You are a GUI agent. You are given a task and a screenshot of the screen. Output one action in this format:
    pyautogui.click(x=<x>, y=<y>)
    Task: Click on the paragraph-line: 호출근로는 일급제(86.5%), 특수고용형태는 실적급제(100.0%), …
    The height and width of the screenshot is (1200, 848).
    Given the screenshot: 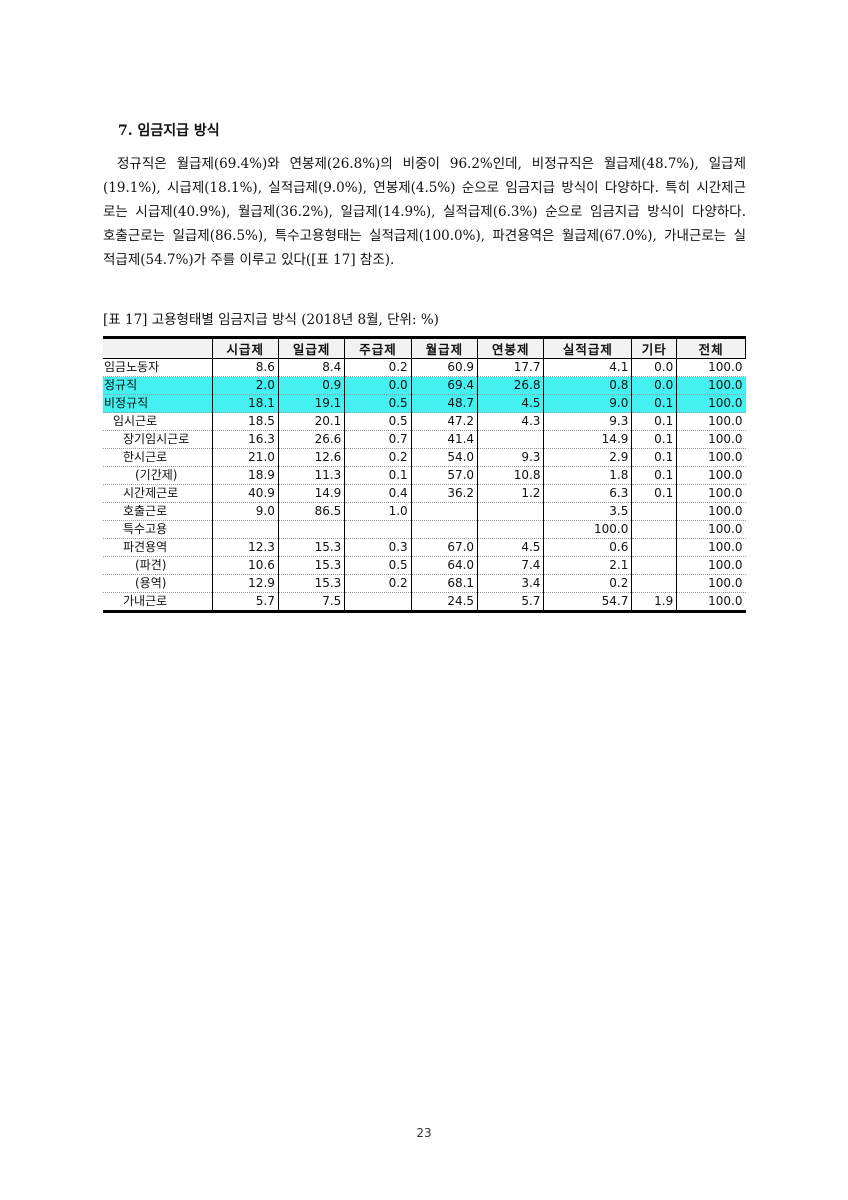 What is the action you would take?
    pyautogui.click(x=424, y=236)
    